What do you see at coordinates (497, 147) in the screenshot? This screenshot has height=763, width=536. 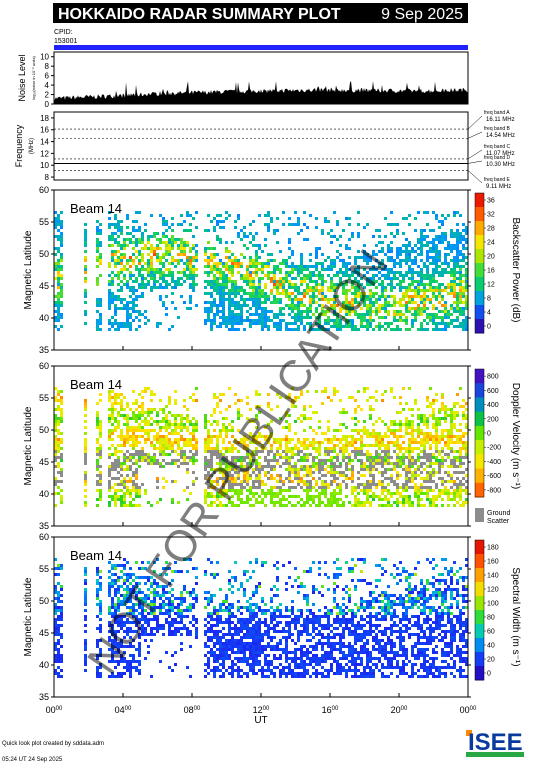 I see `freq-band-name: freq band C` at bounding box center [497, 147].